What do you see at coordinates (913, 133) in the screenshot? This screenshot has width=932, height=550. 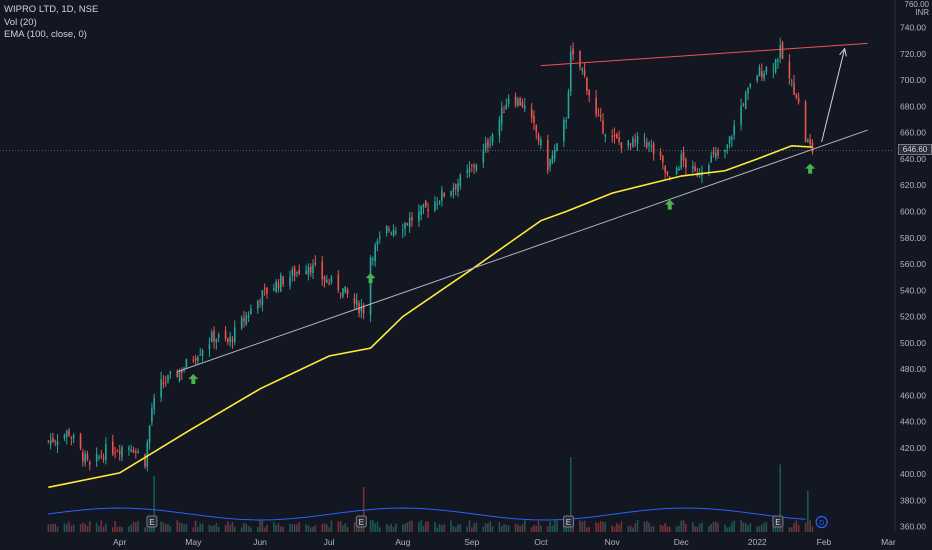 I see `y-tick-label: 660.00` at bounding box center [913, 133].